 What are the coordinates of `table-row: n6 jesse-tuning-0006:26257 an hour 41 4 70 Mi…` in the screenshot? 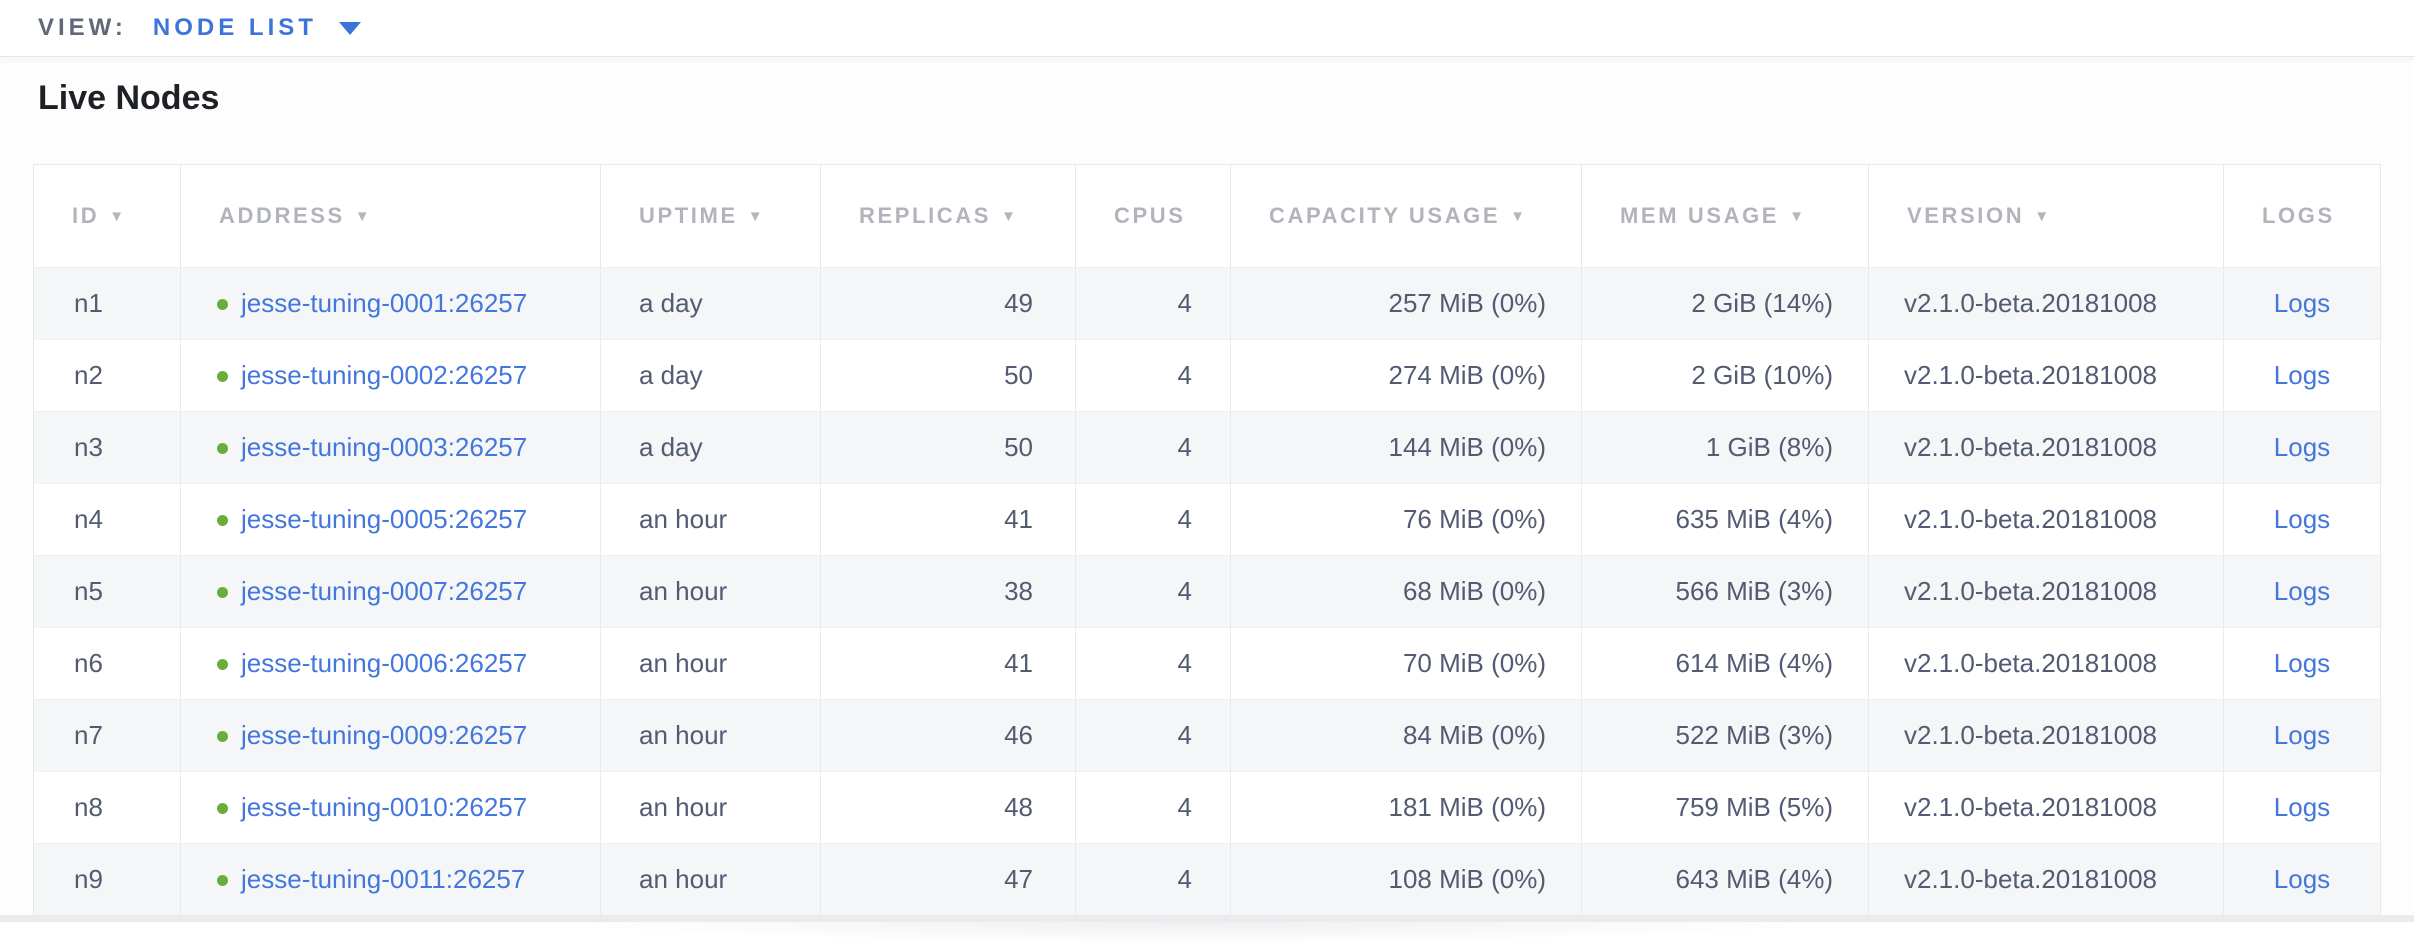 It's located at (1207, 663).